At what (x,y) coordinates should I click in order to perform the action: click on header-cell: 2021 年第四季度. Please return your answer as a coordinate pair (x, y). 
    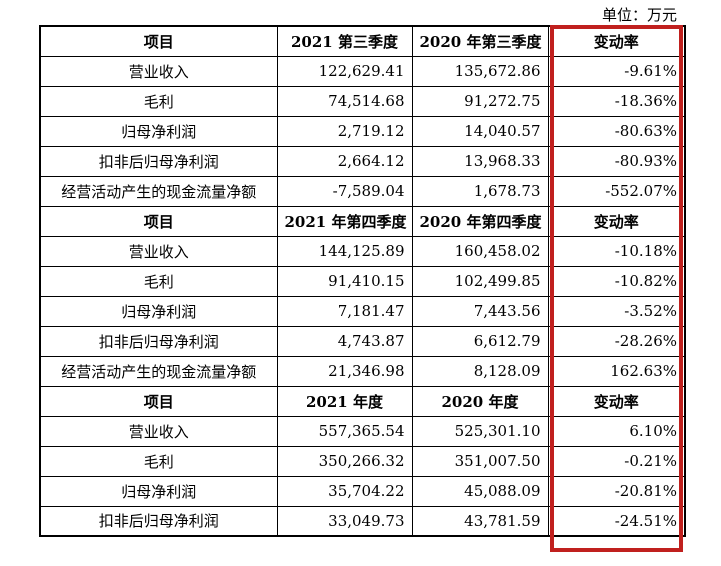
    Looking at the image, I should click on (344, 221).